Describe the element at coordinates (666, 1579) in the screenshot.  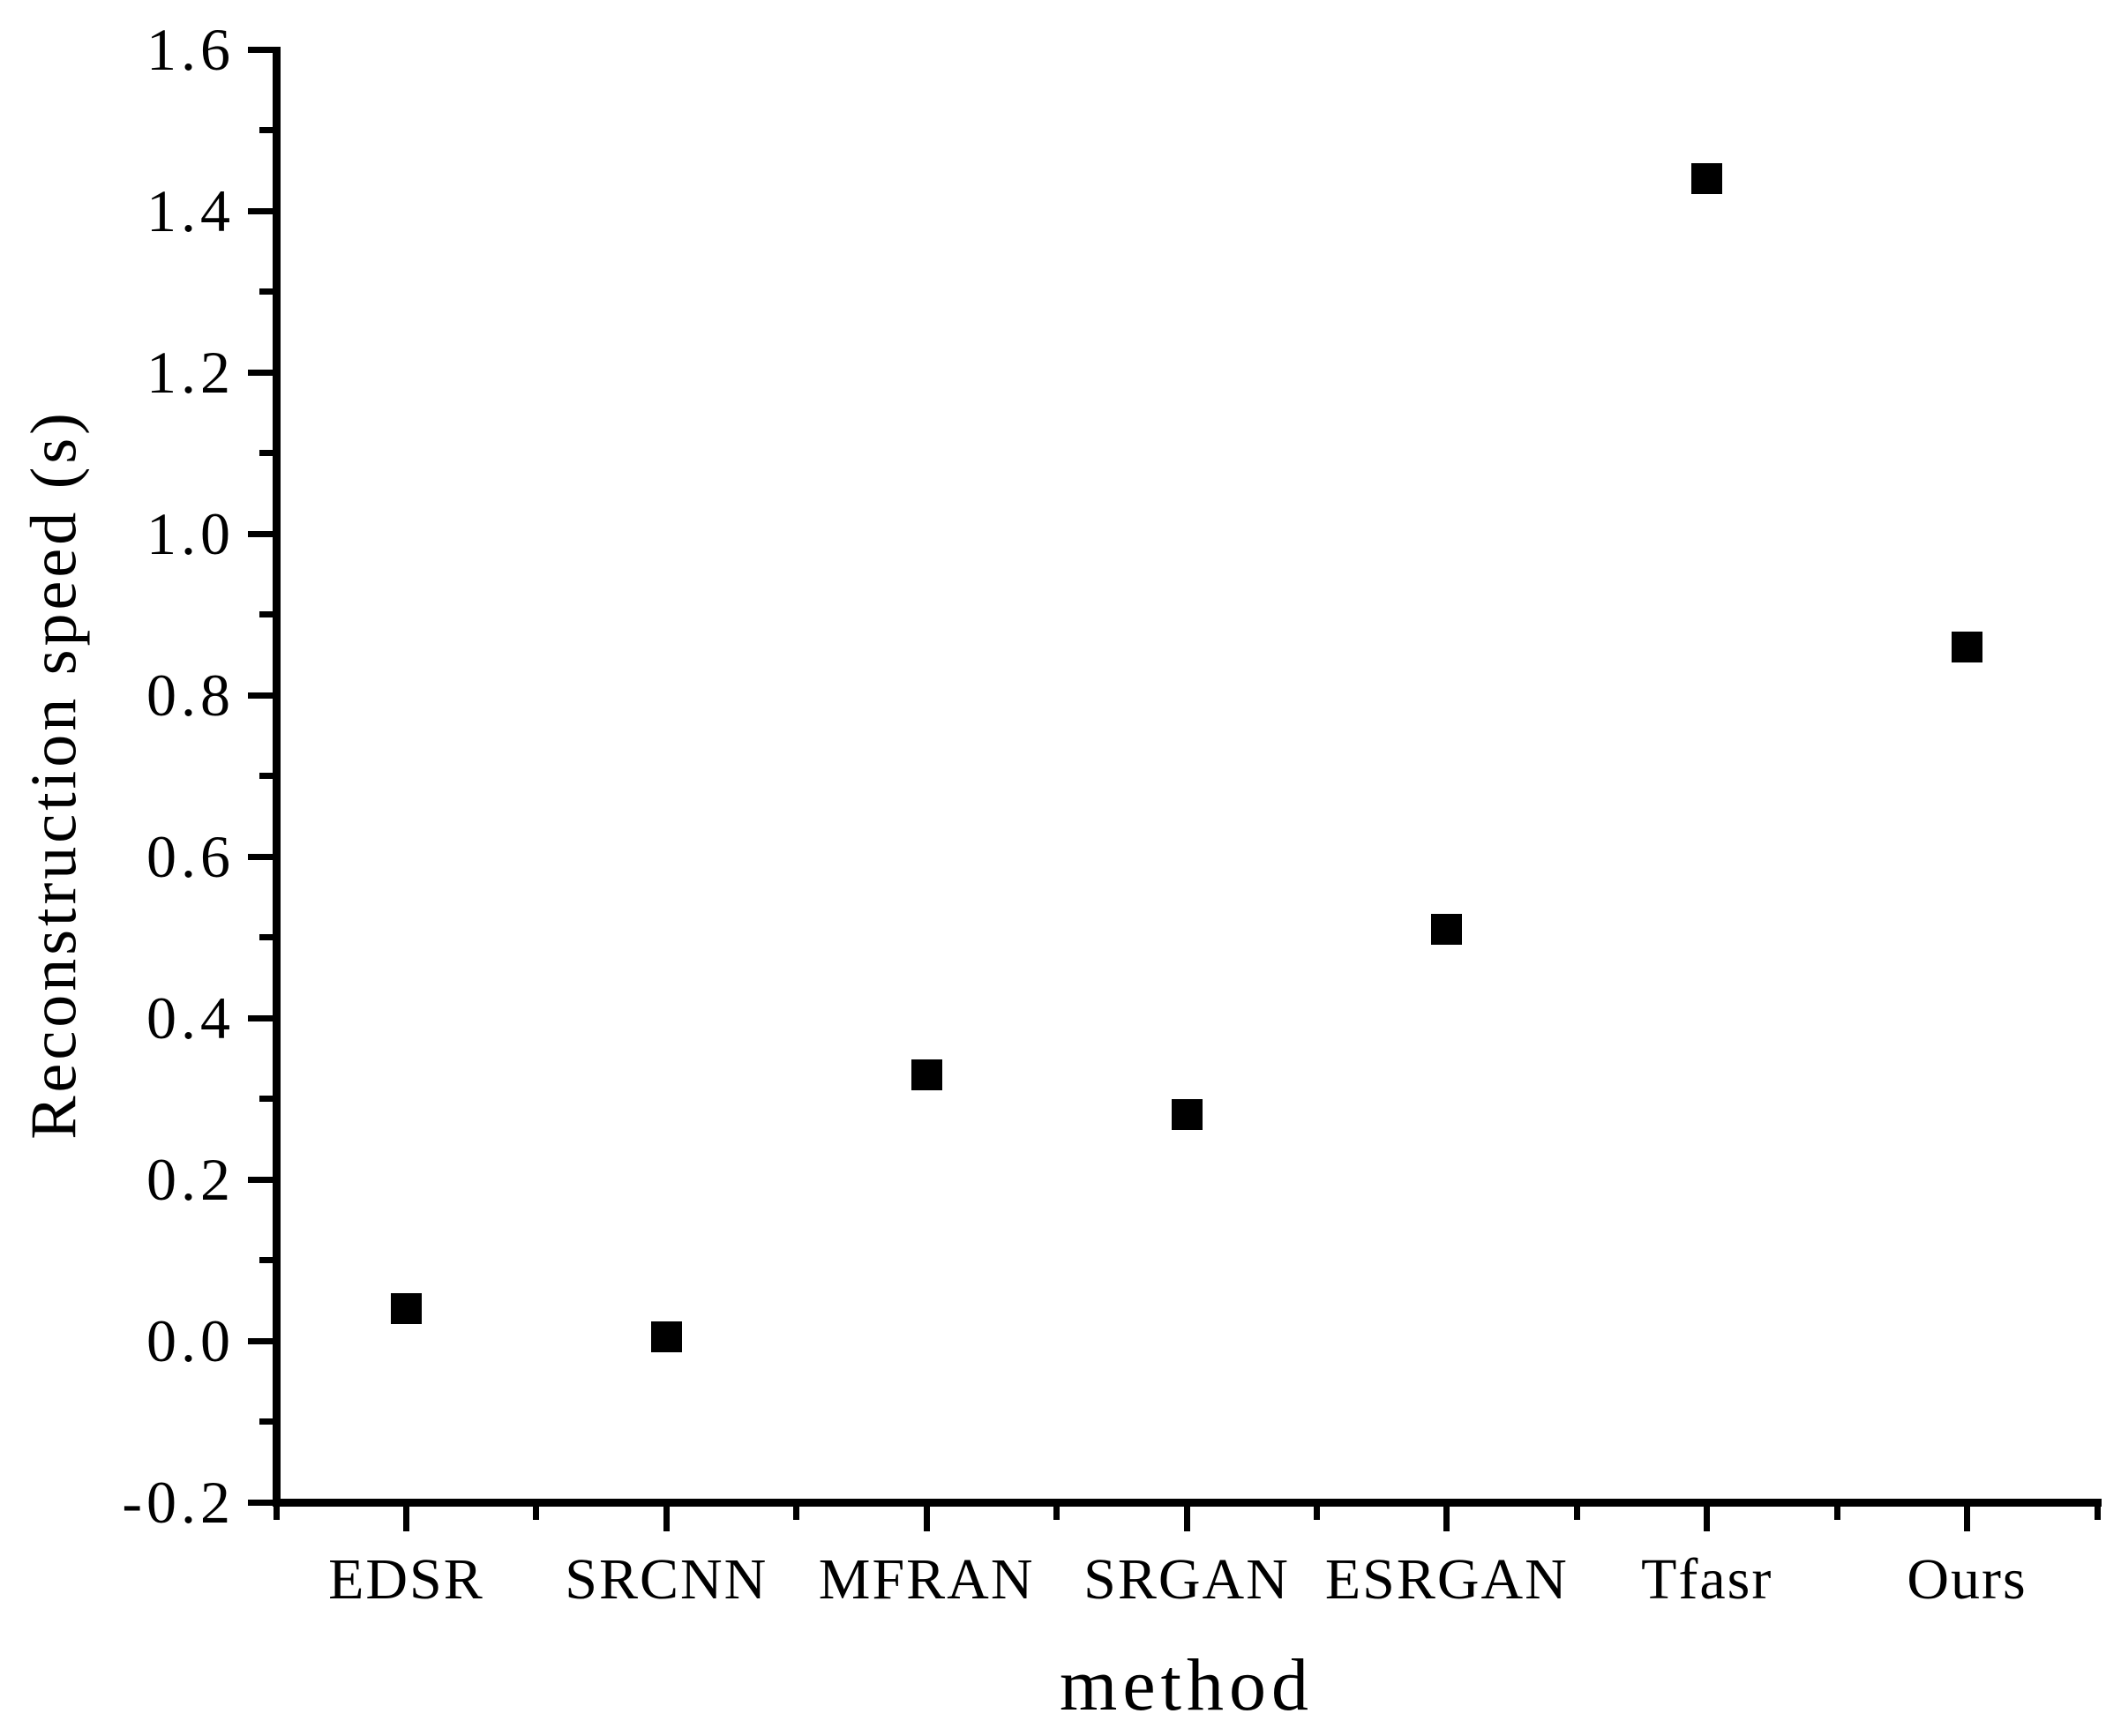
I see `x-tick-label: SRCNN` at that location.